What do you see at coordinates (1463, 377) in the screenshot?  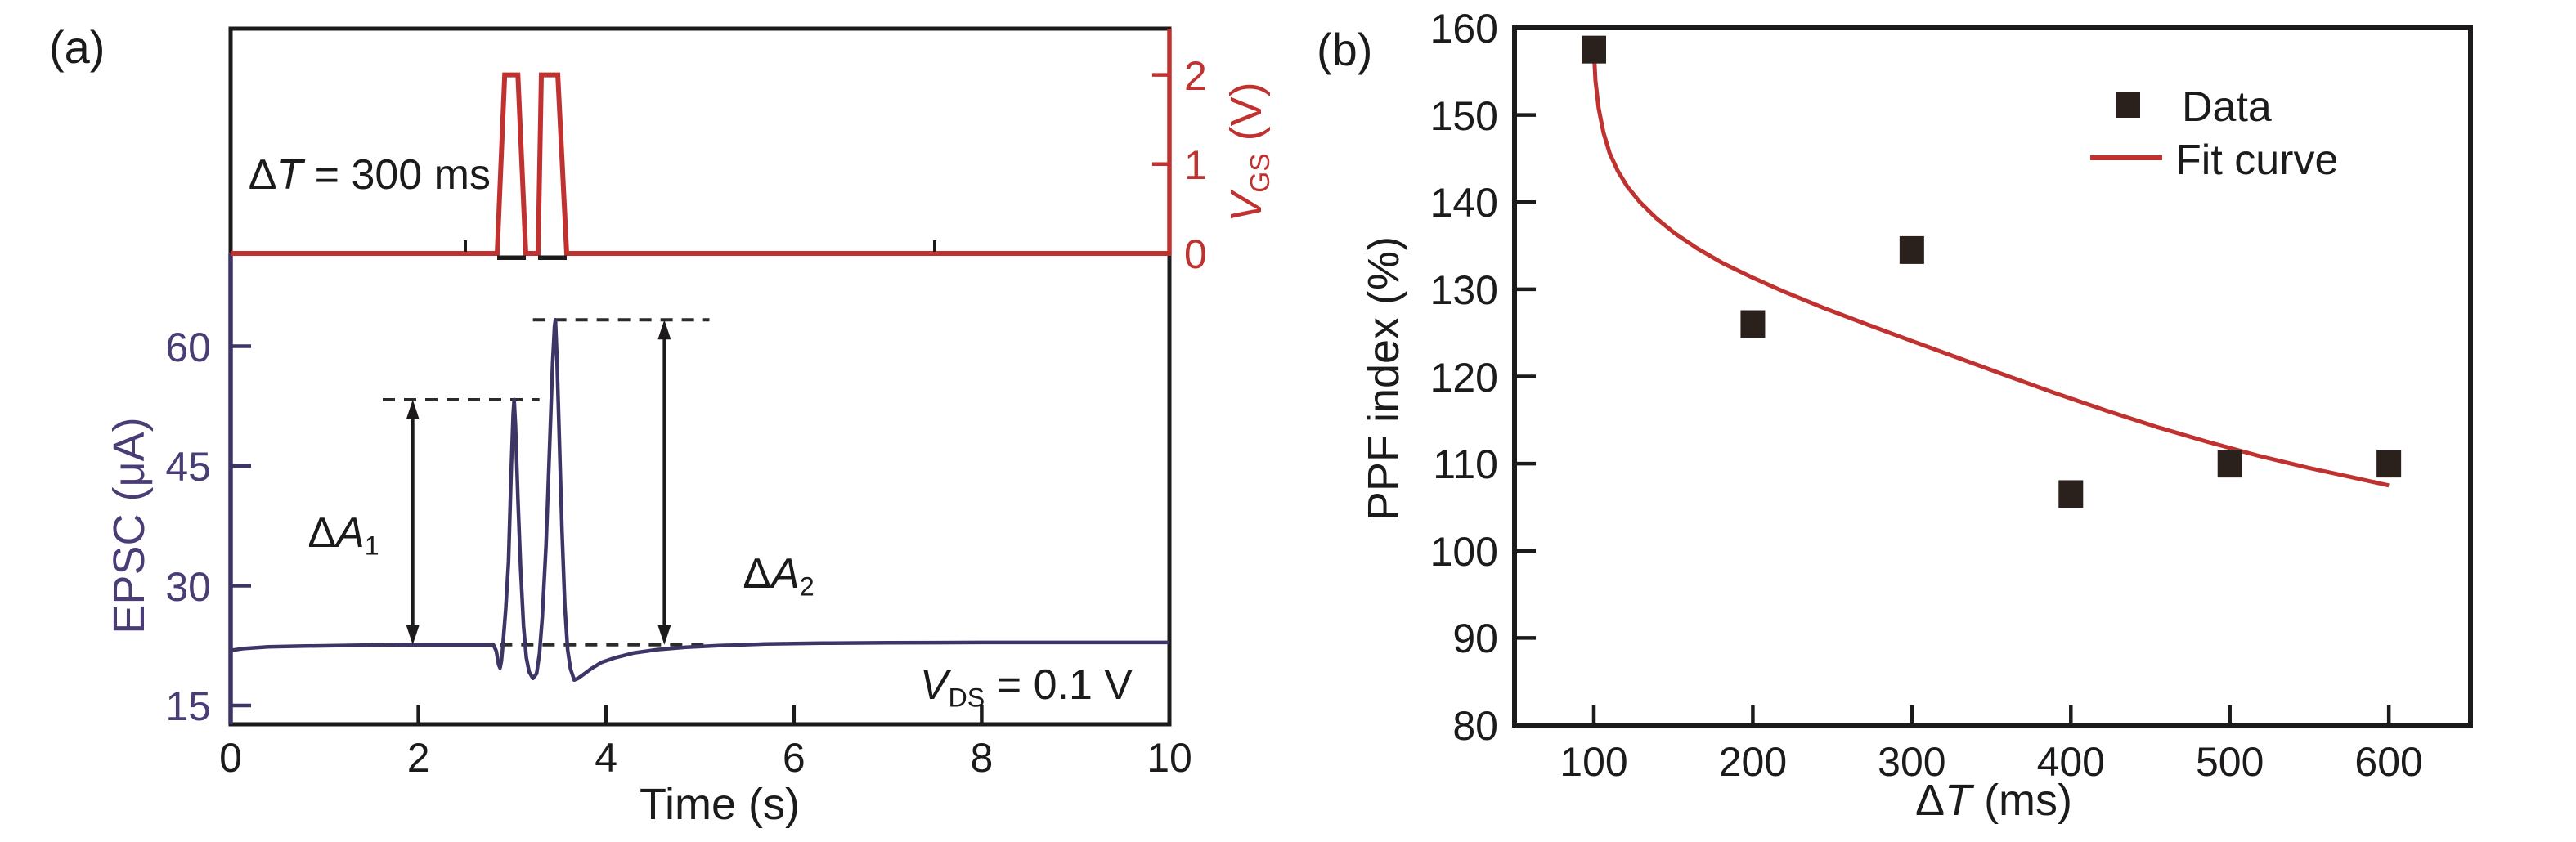 I see `tick-label: 120` at bounding box center [1463, 377].